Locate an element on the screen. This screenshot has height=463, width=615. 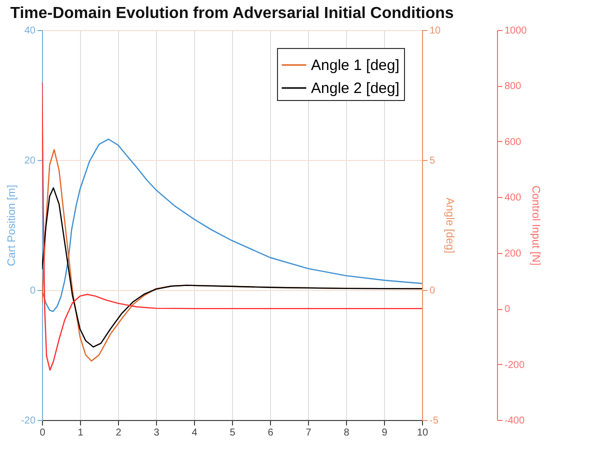
y3-tick-label: 400 is located at coordinates (513, 198).